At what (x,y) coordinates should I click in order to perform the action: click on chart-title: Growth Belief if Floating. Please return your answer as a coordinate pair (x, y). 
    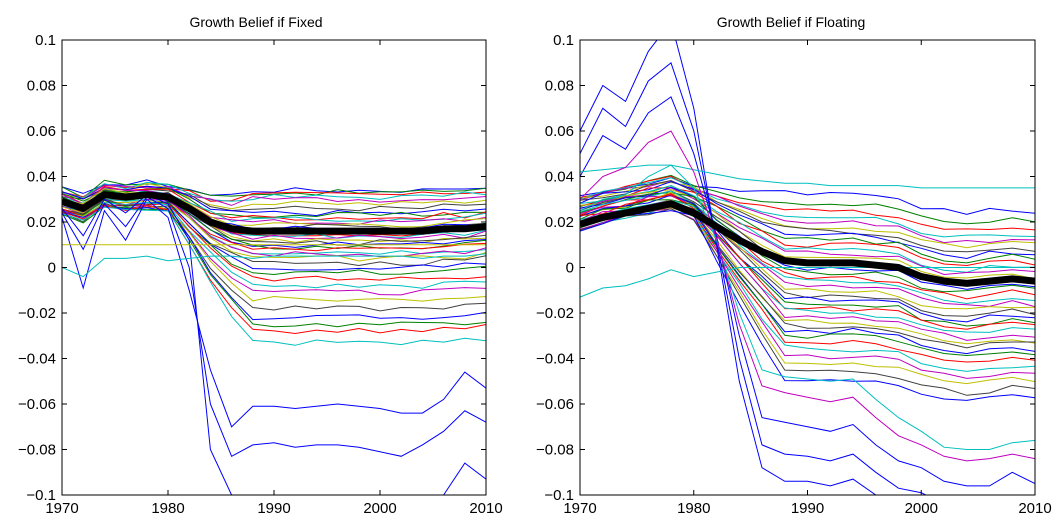
    Looking at the image, I should click on (791, 22).